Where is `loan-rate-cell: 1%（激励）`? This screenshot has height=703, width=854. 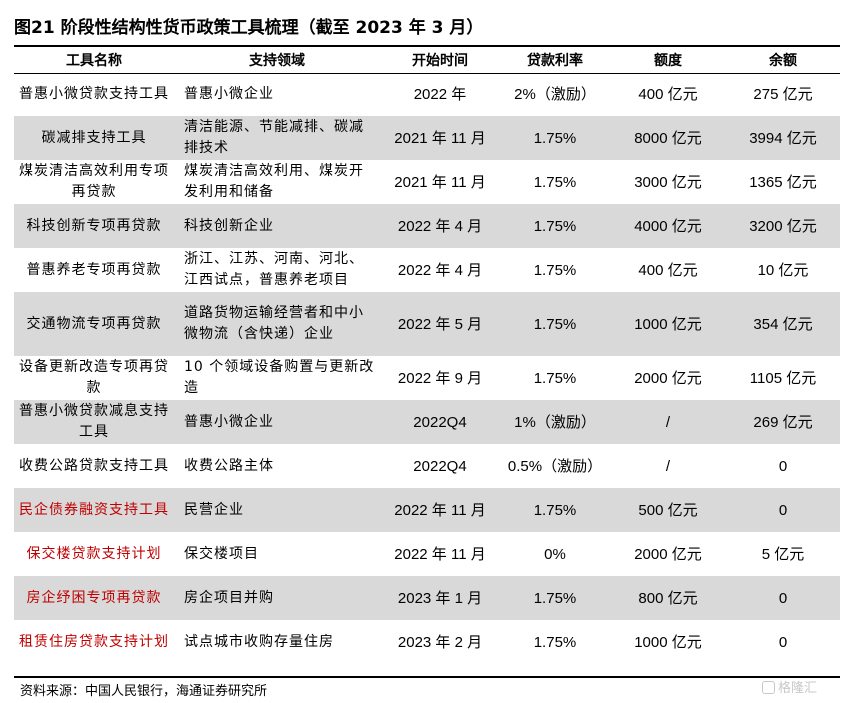 loan-rate-cell: 1%（激励） is located at coordinates (555, 422).